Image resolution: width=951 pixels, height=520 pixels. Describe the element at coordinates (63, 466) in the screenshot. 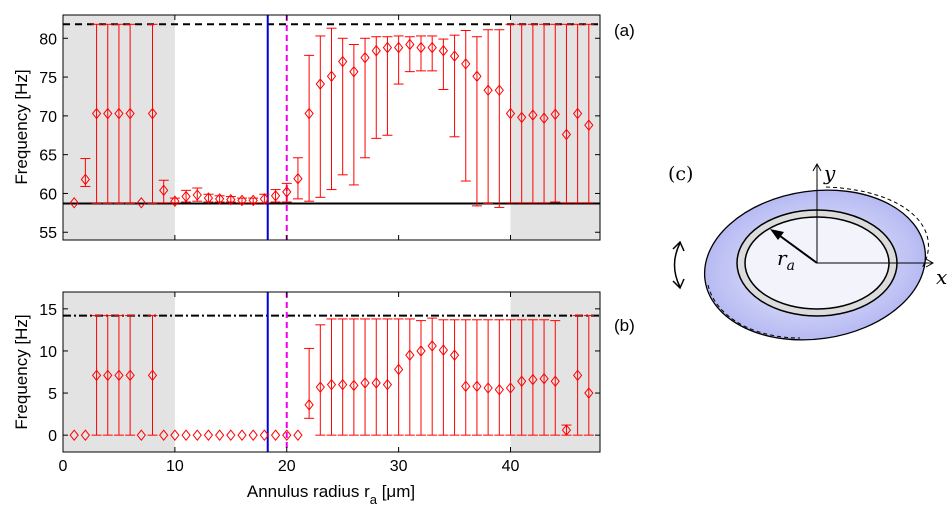

I see `x-tick-label: 0` at that location.